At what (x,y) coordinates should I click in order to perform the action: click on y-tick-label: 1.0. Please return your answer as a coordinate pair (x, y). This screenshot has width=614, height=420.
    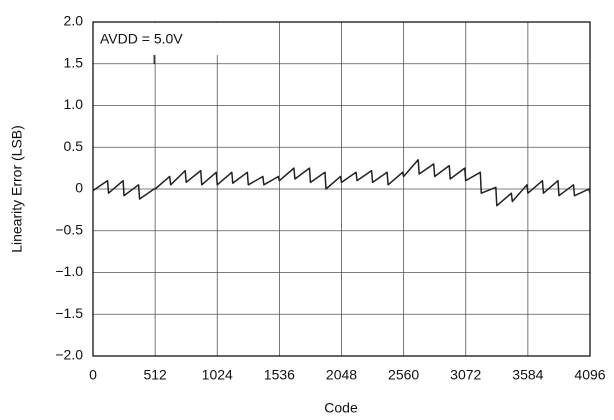
    Looking at the image, I should click on (74, 104).